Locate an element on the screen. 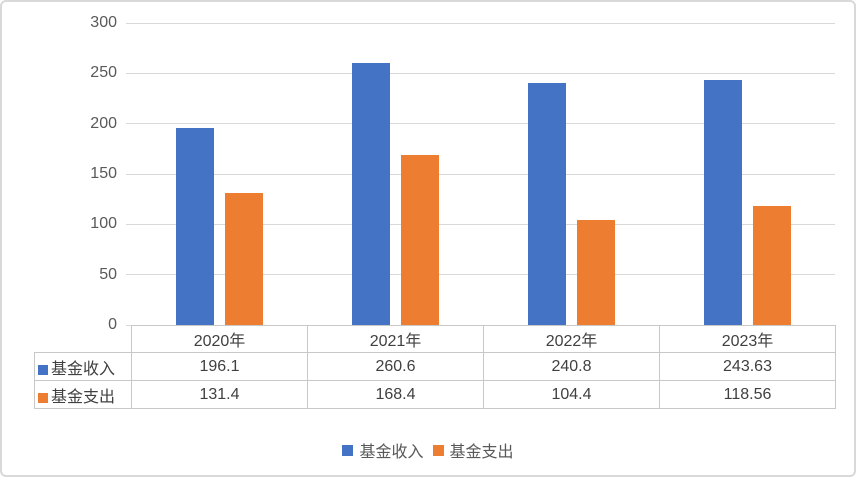 Image resolution: width=856 pixels, height=477 pixels. y-axis-tick-label: 200 is located at coordinates (103, 123).